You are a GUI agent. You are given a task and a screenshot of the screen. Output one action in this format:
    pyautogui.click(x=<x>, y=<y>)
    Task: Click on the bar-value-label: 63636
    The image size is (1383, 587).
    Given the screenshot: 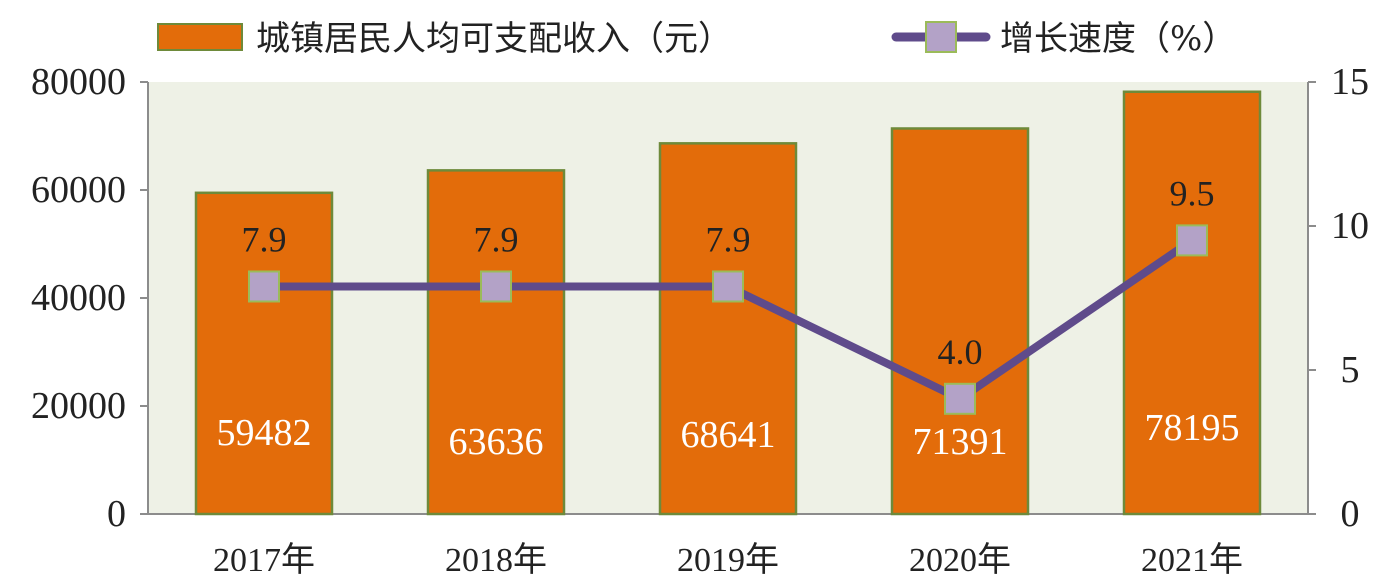 What is the action you would take?
    pyautogui.click(x=496, y=442)
    